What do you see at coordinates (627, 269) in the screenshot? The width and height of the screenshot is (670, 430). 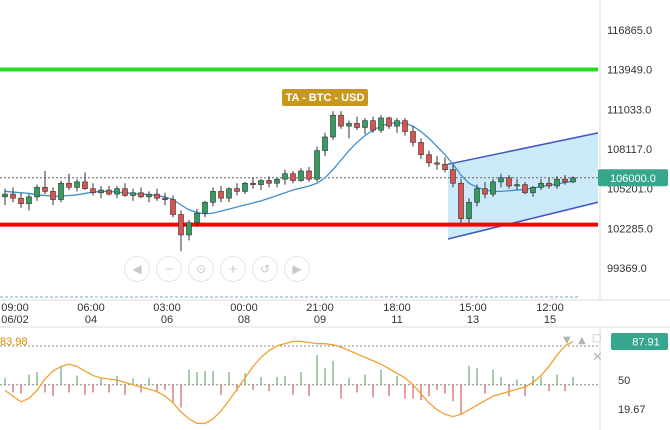 I see `price-tick: 99369.0` at bounding box center [627, 269].